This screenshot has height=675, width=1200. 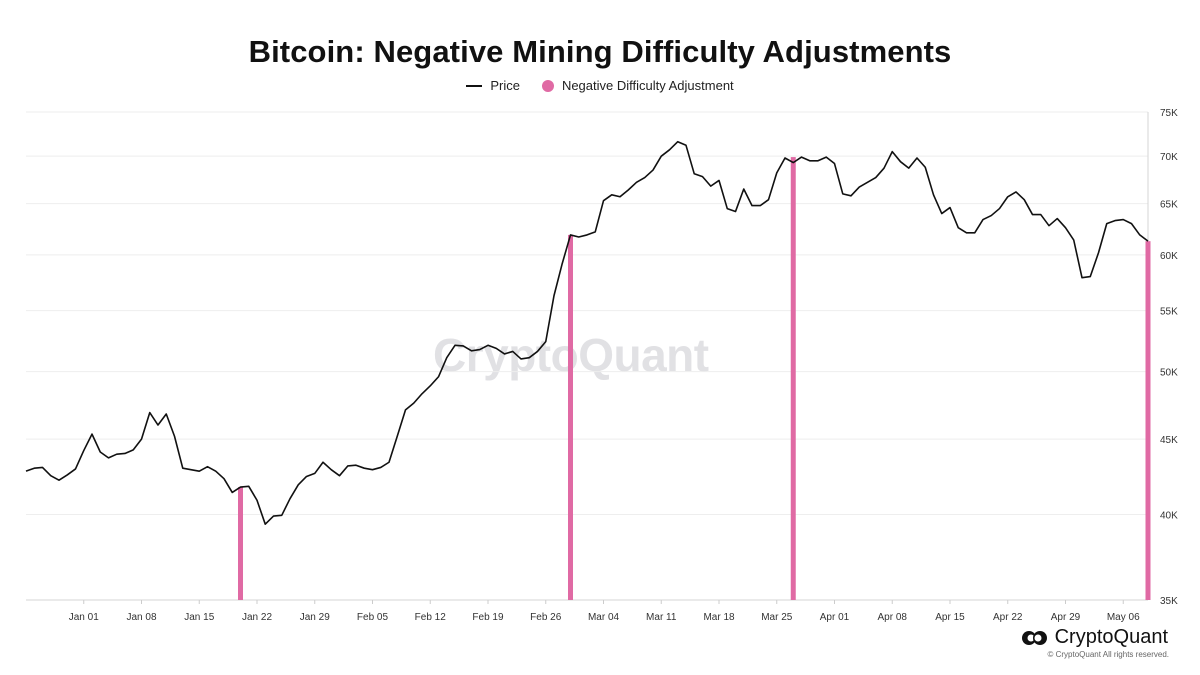 I want to click on y-tick-label: 75K, so click(x=1169, y=113).